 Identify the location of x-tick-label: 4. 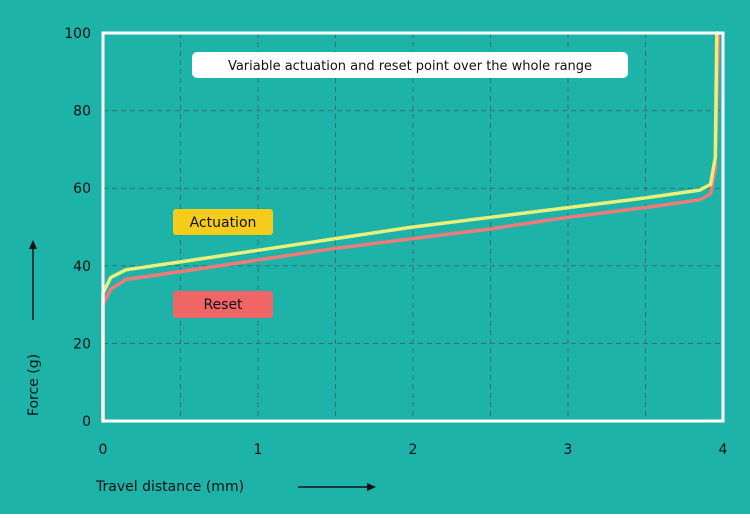
(723, 450).